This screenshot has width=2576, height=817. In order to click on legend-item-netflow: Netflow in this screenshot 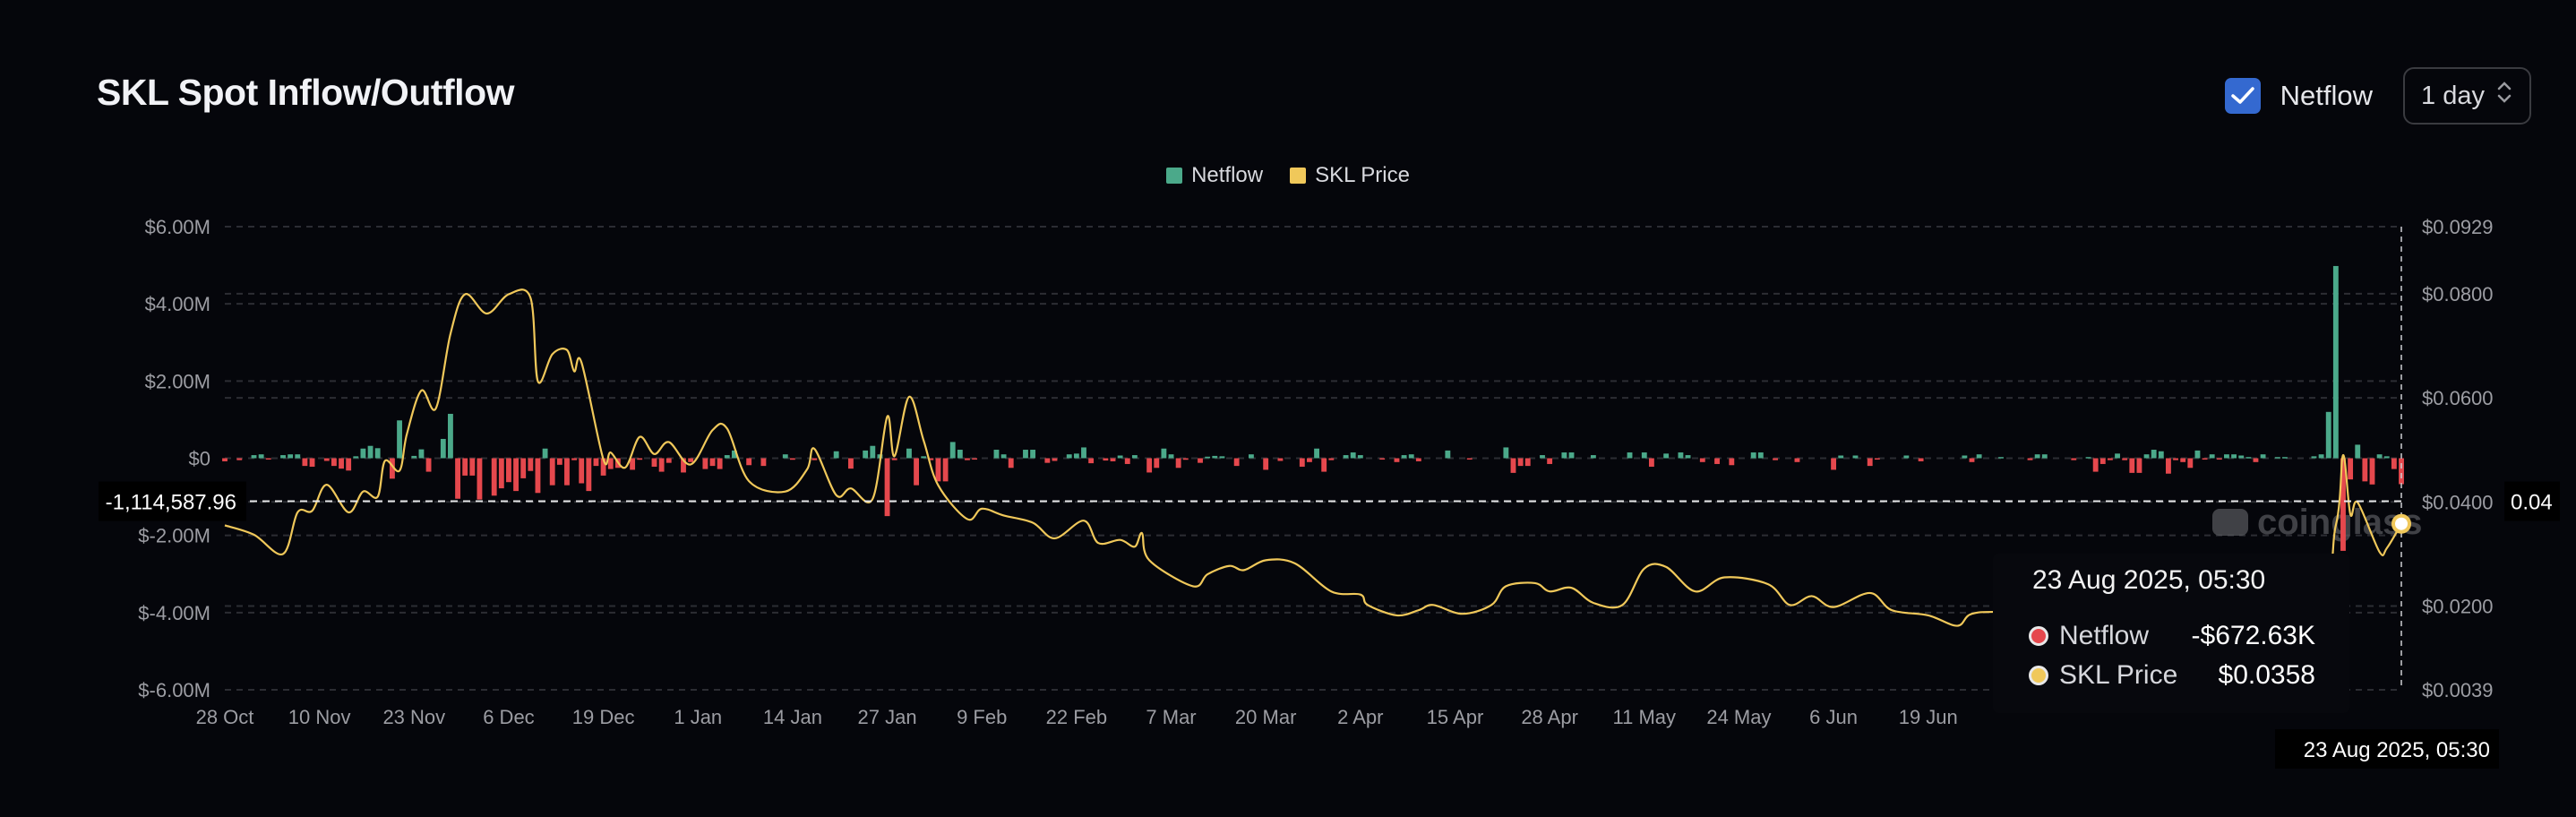, I will do `click(1214, 175)`.